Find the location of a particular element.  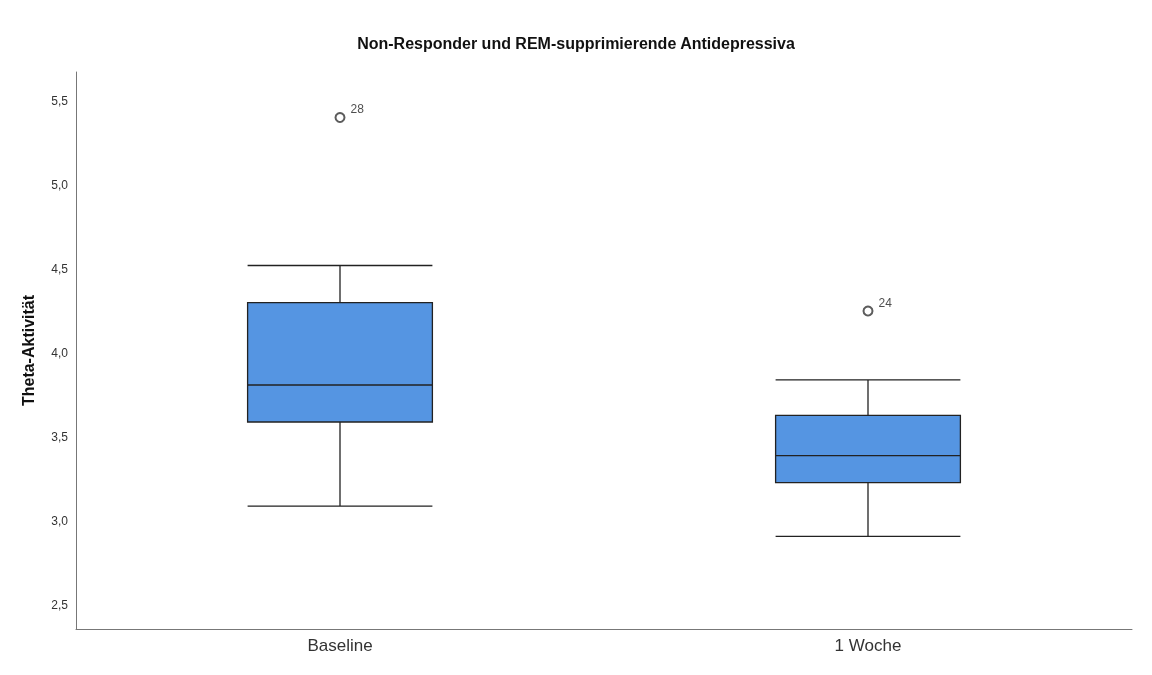

y-tick-label: 2,5 is located at coordinates (60, 605).